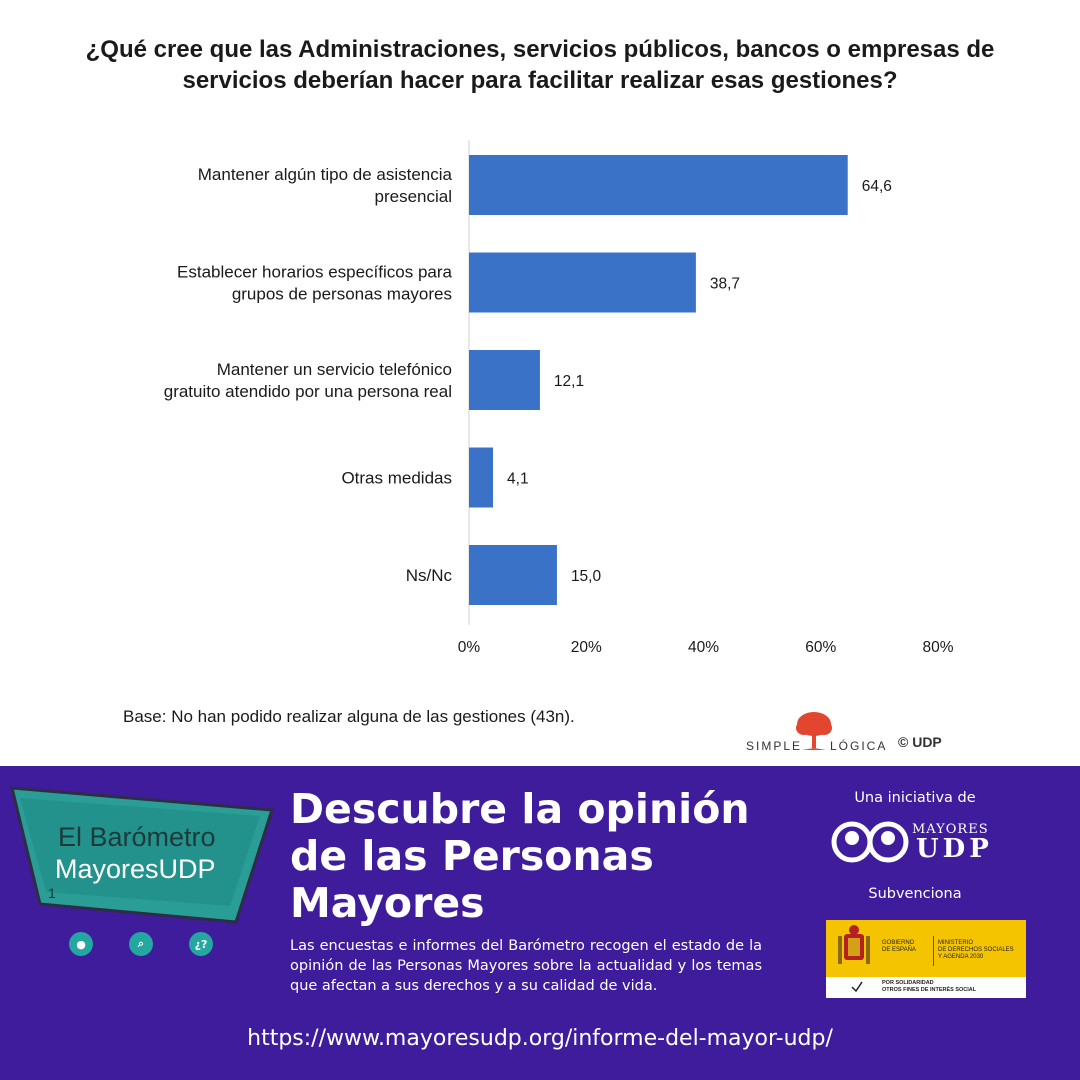  Describe the element at coordinates (774, 746) in the screenshot. I see `brand-simple: SIMPLE` at that location.